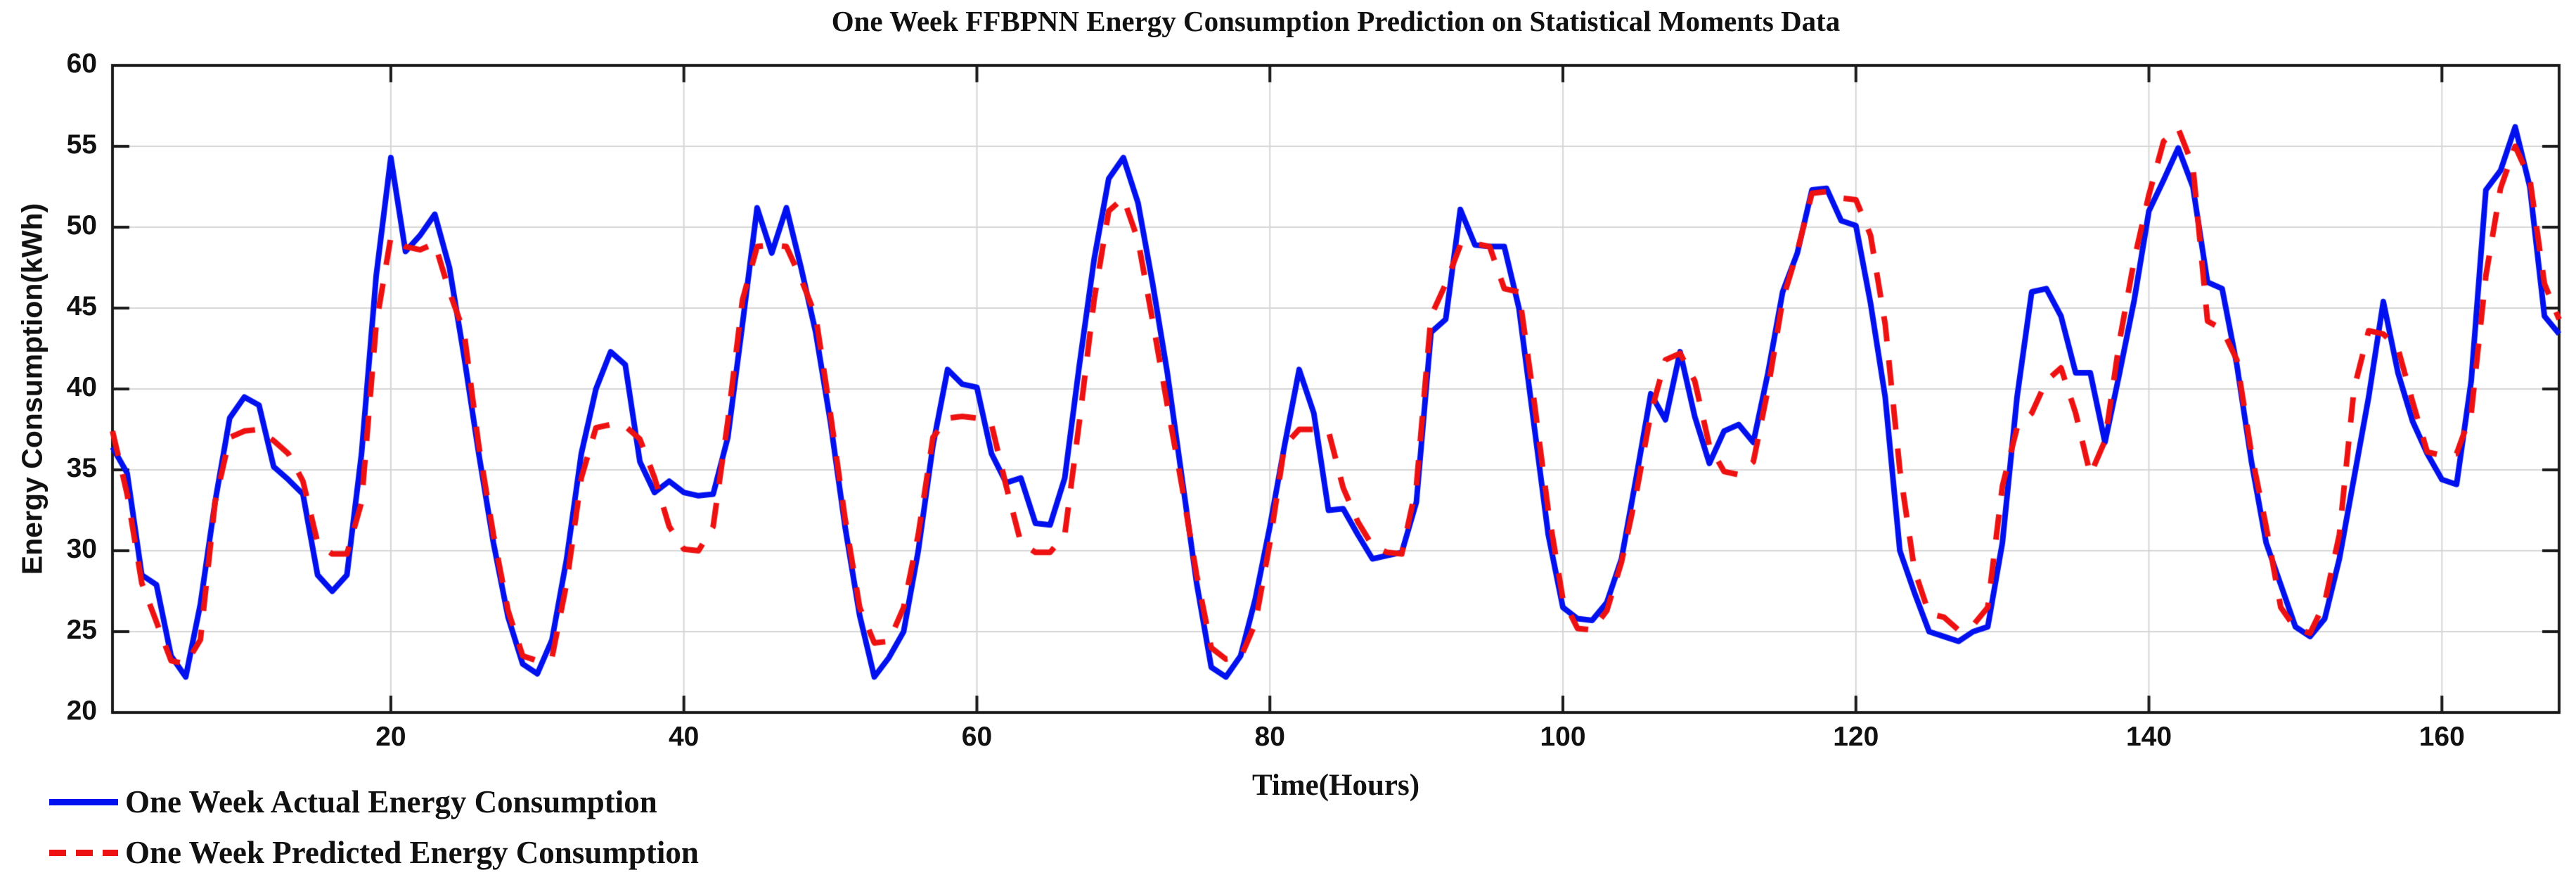 This screenshot has width=2576, height=875. What do you see at coordinates (1269, 737) in the screenshot?
I see `x-tick-label-80: 80` at bounding box center [1269, 737].